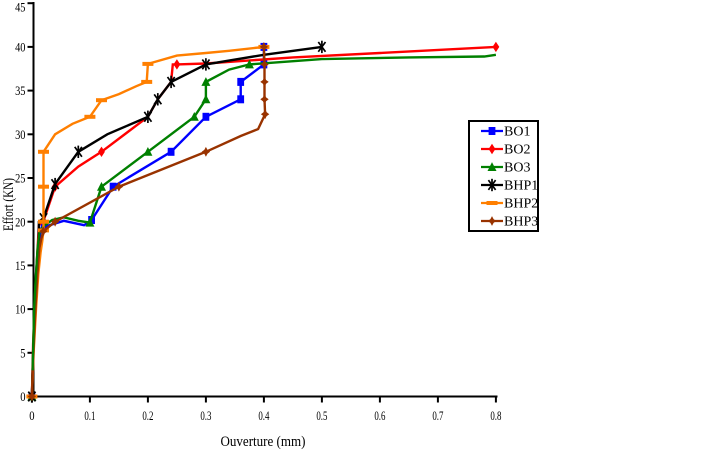 This screenshot has width=727, height=457. I want to click on svg-text: 0.4, so click(263, 415).